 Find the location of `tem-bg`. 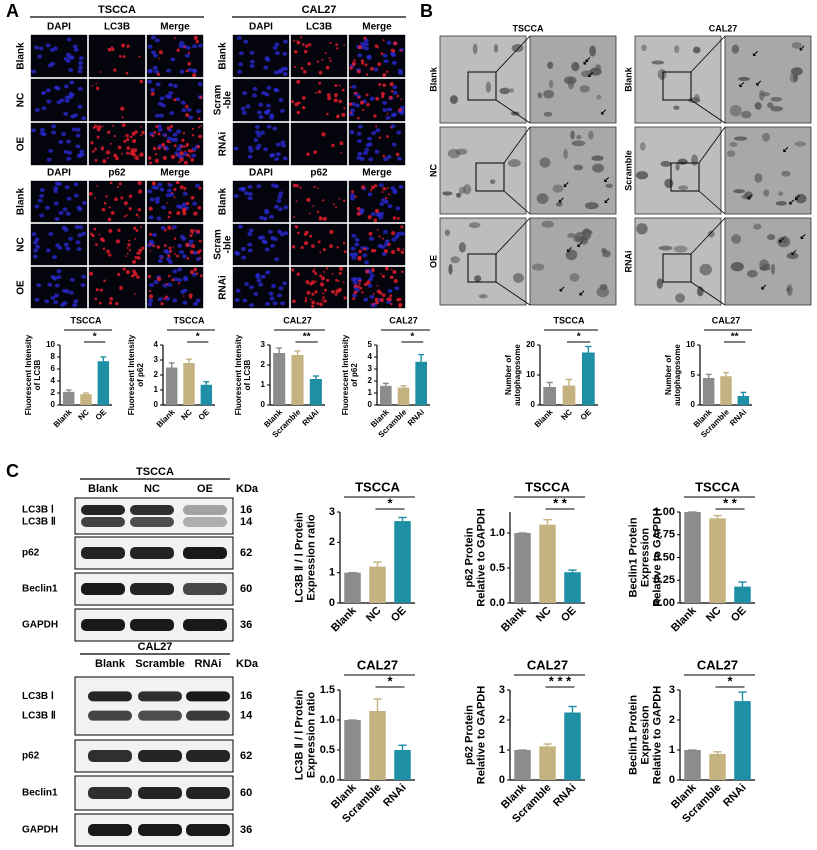

tem-bg is located at coordinates (483, 79).